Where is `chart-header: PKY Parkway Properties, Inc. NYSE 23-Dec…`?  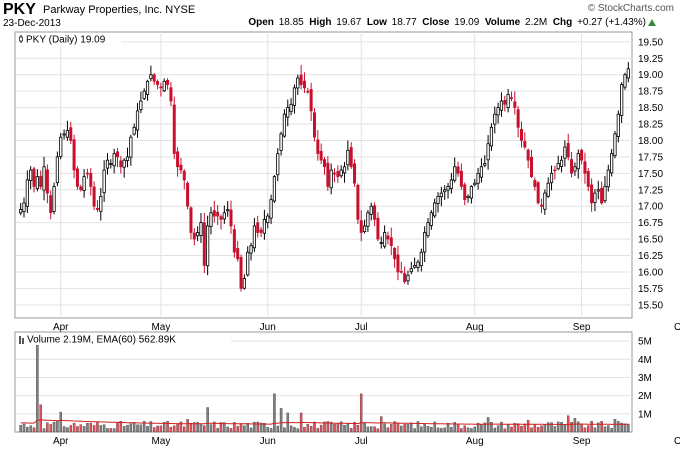
chart-header: PKY Parkway Properties, Inc. NYSE 23-Dec… is located at coordinates (340, 16).